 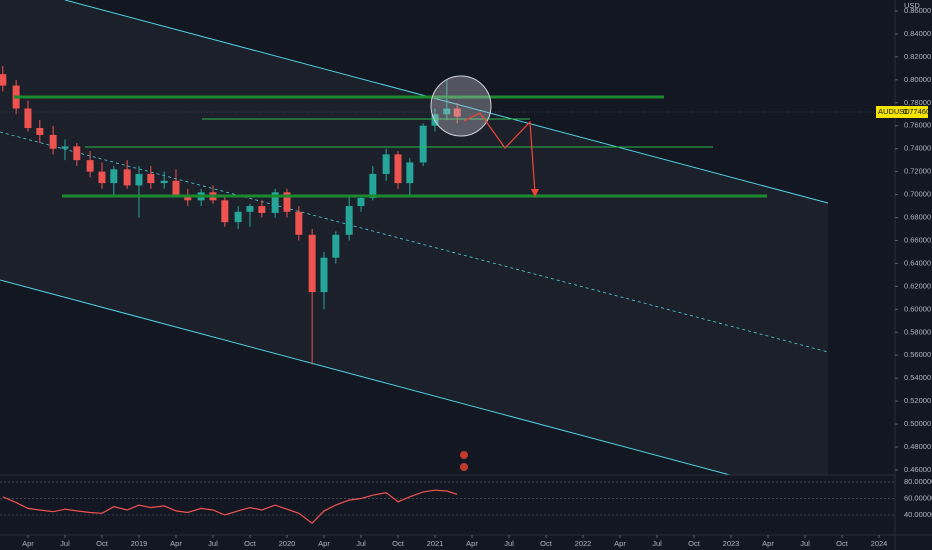 I want to click on last-price-box, so click(x=902, y=112).